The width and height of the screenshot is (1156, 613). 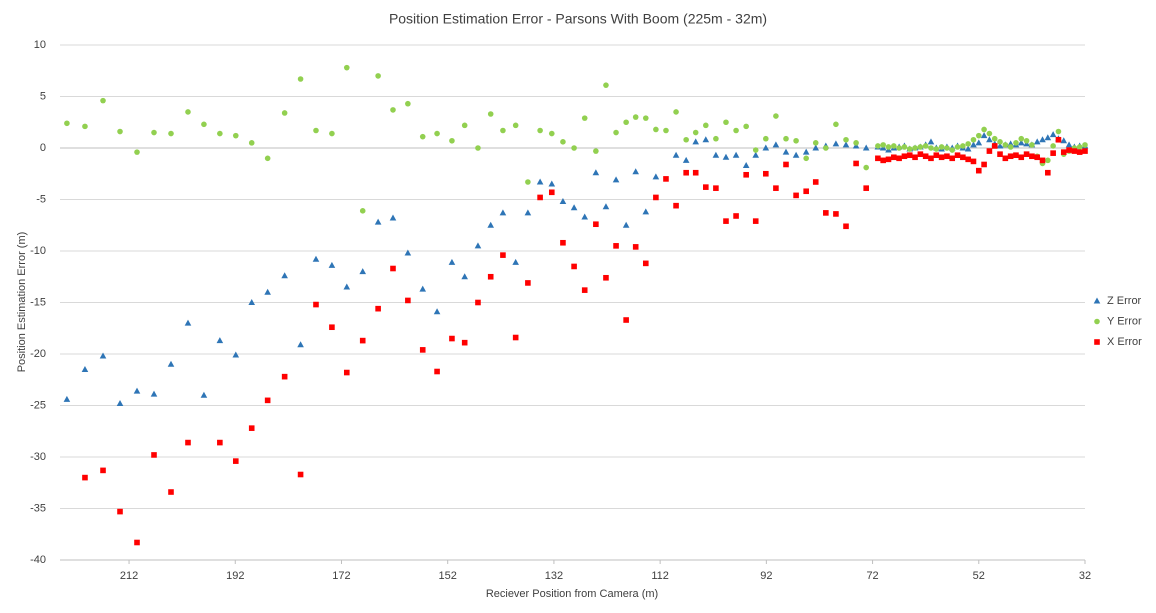 What do you see at coordinates (43, 96) in the screenshot?
I see `y-tick-label: 5` at bounding box center [43, 96].